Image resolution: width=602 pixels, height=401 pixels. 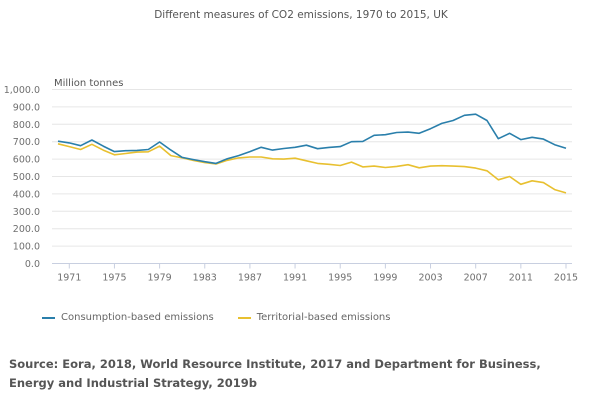 What do you see at coordinates (476, 278) in the screenshot?
I see `x-tick-label: 2007` at bounding box center [476, 278].